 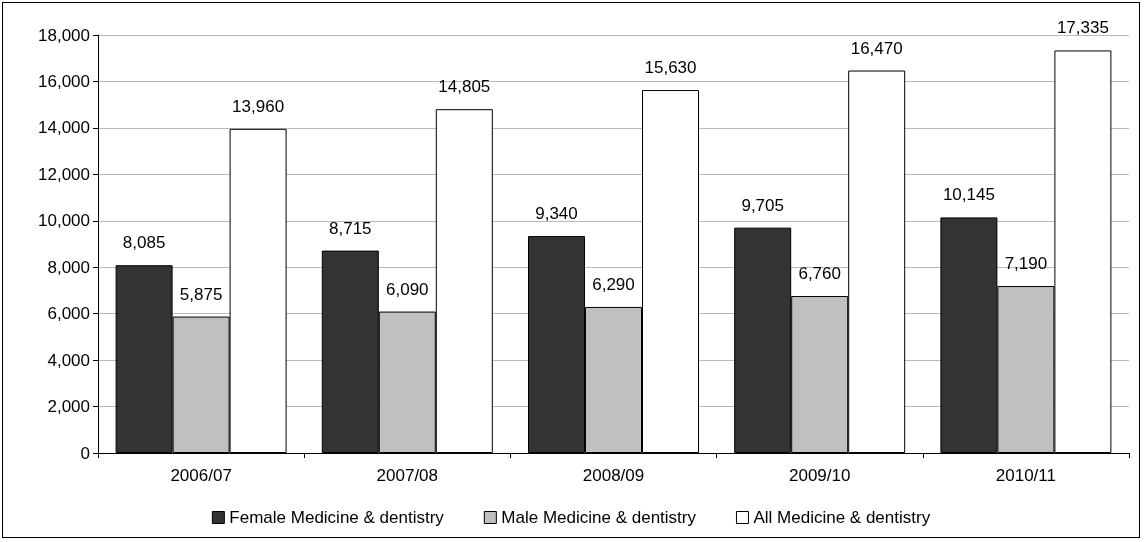 What do you see at coordinates (337, 517) in the screenshot?
I see `legend-label: Female Medicine & dentistry` at bounding box center [337, 517].